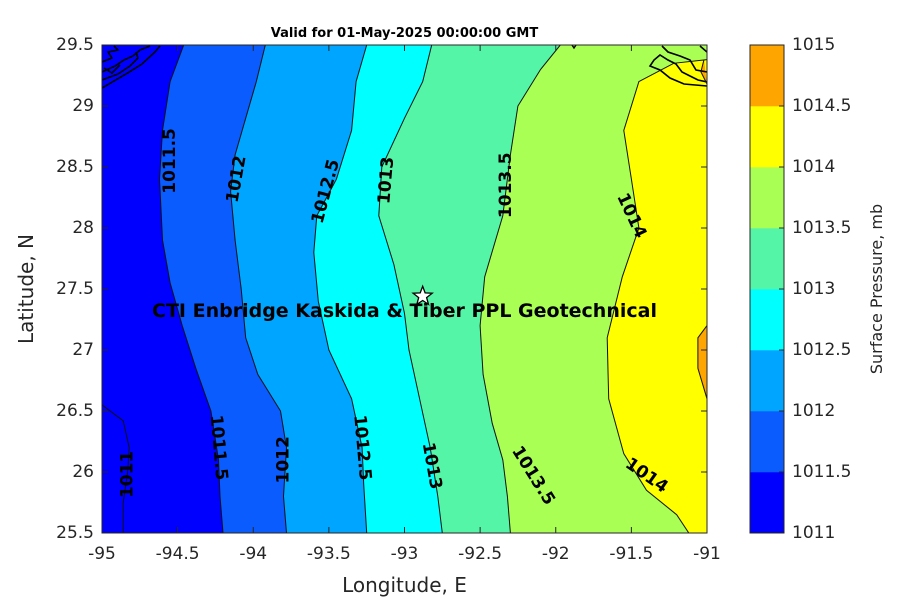  I want to click on colorbar-tick-label: 1013.5, so click(821, 228).